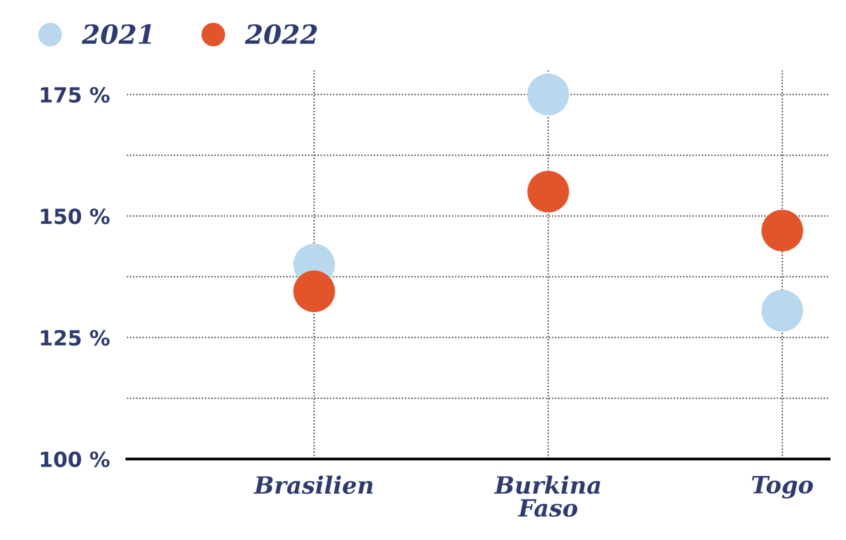 The height and width of the screenshot is (540, 846). What do you see at coordinates (313, 485) in the screenshot?
I see `x-tick-label: Brasilien` at bounding box center [313, 485].